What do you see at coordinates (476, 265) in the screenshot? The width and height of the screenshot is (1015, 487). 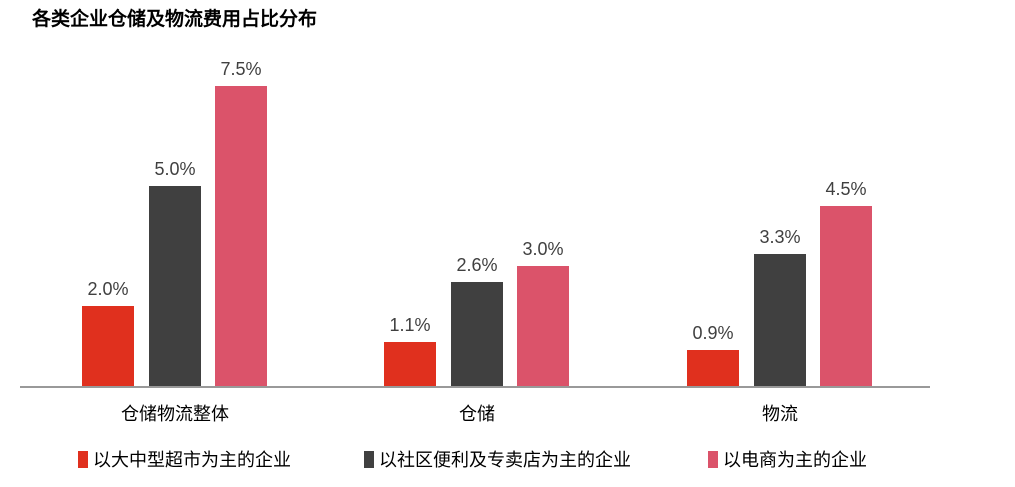 I see `data-label: 2.6%` at bounding box center [476, 265].